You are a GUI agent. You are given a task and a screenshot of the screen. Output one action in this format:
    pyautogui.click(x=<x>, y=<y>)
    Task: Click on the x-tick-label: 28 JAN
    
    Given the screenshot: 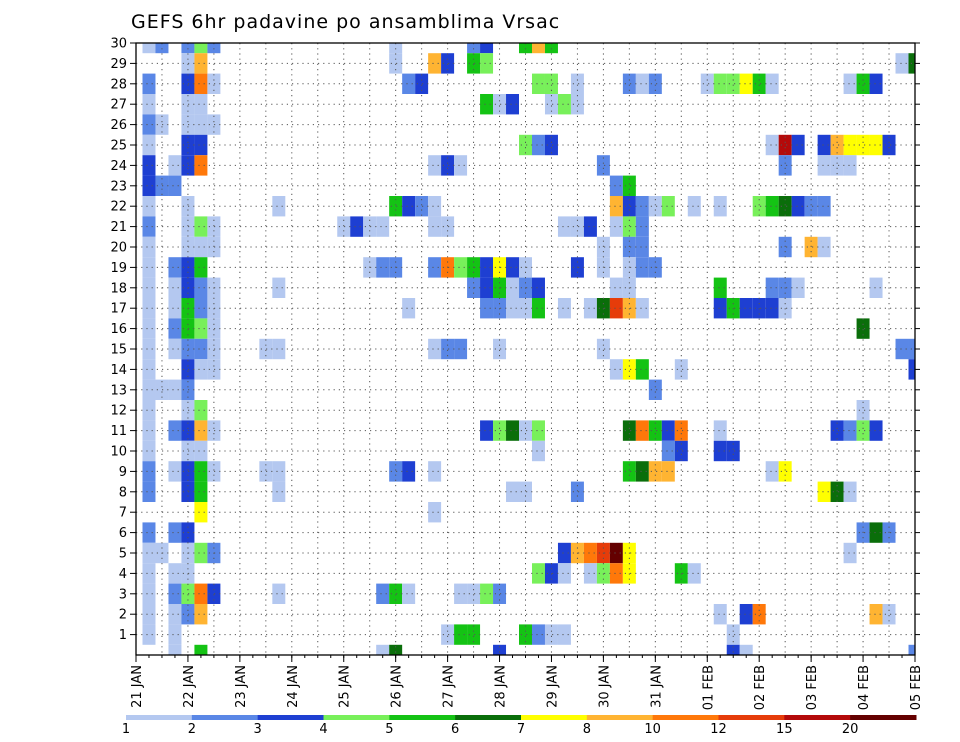 What is the action you would take?
    pyautogui.click(x=501, y=686)
    